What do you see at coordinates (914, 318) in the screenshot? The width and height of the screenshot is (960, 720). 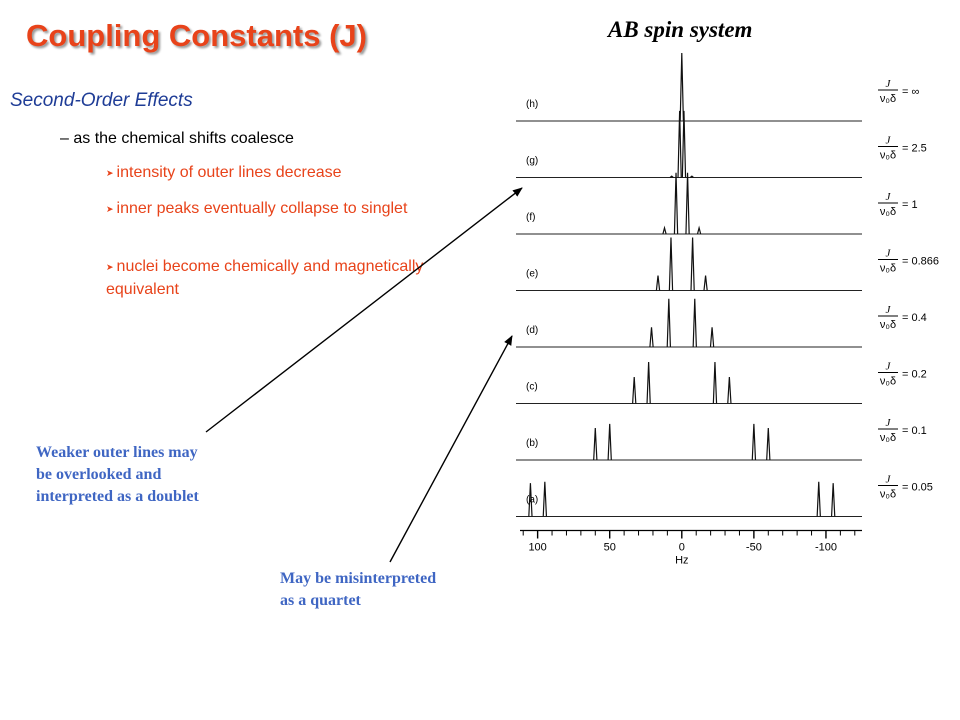 I see `ratio-value-d: = 0.4` at bounding box center [914, 318].